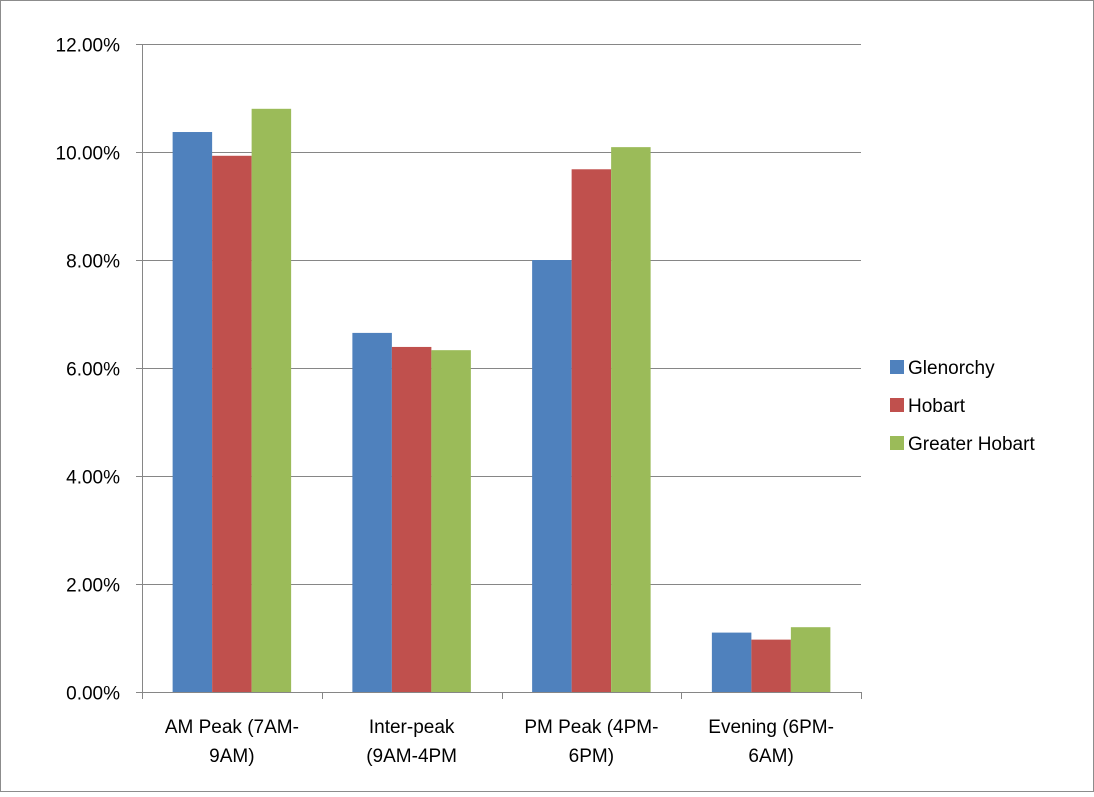 The image size is (1094, 797). I want to click on y-tick-label: 10.00%, so click(88, 154).